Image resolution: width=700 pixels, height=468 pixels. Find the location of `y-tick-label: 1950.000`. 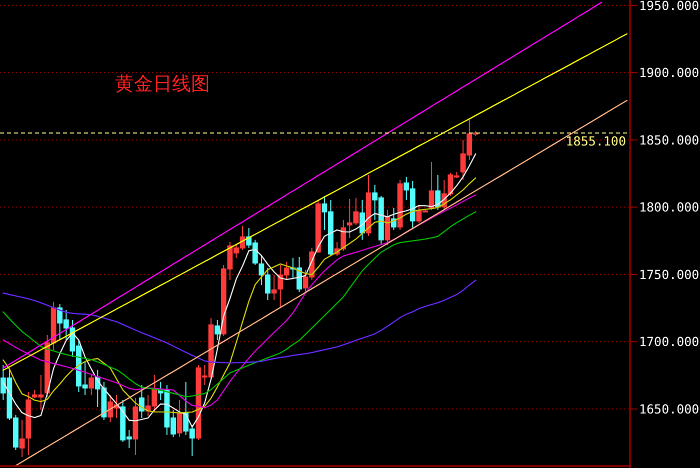

y-tick-label: 1950.000 is located at coordinates (669, 6).